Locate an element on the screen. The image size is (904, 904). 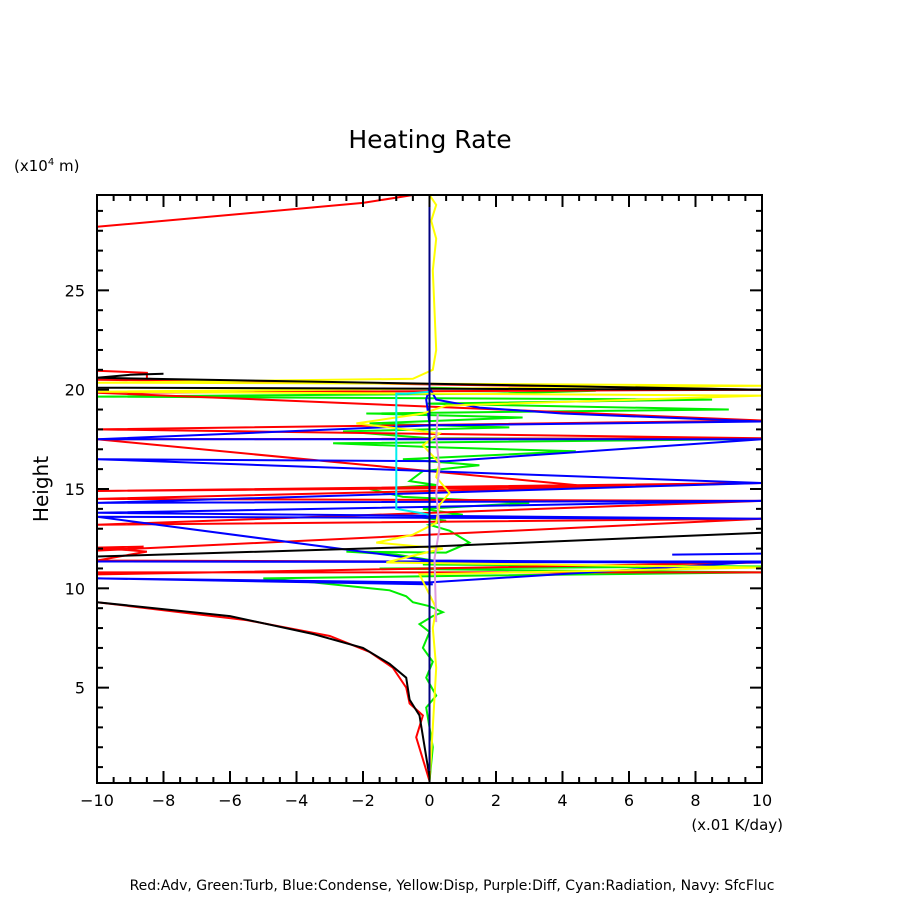
x-axis-label: (x.01 K/day) is located at coordinates (737, 825).